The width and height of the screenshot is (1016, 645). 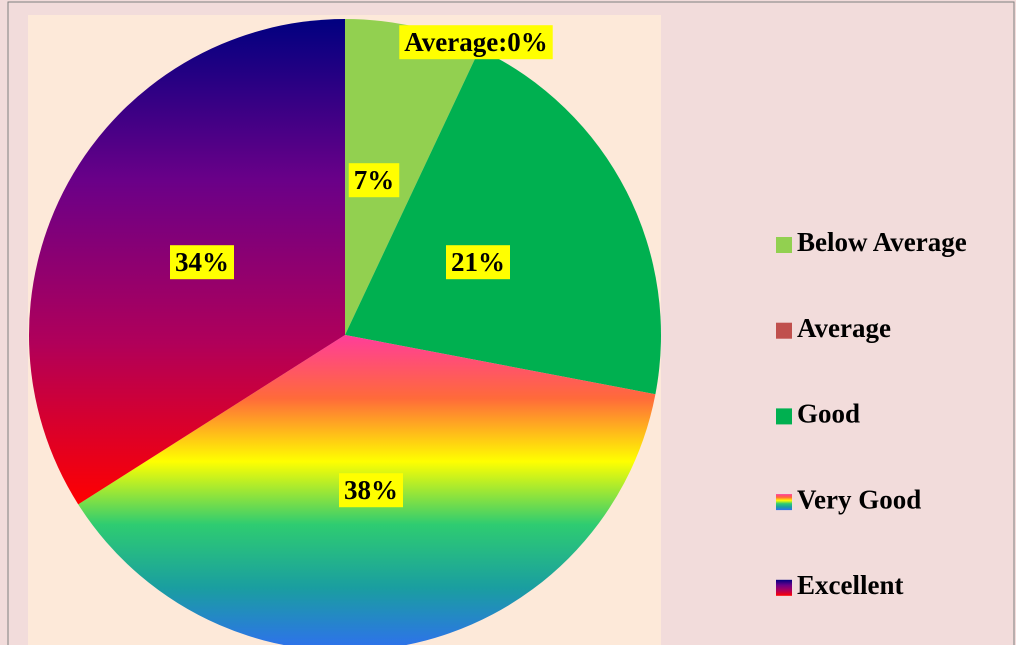 What do you see at coordinates (828, 414) in the screenshot?
I see `legend-label: Good` at bounding box center [828, 414].